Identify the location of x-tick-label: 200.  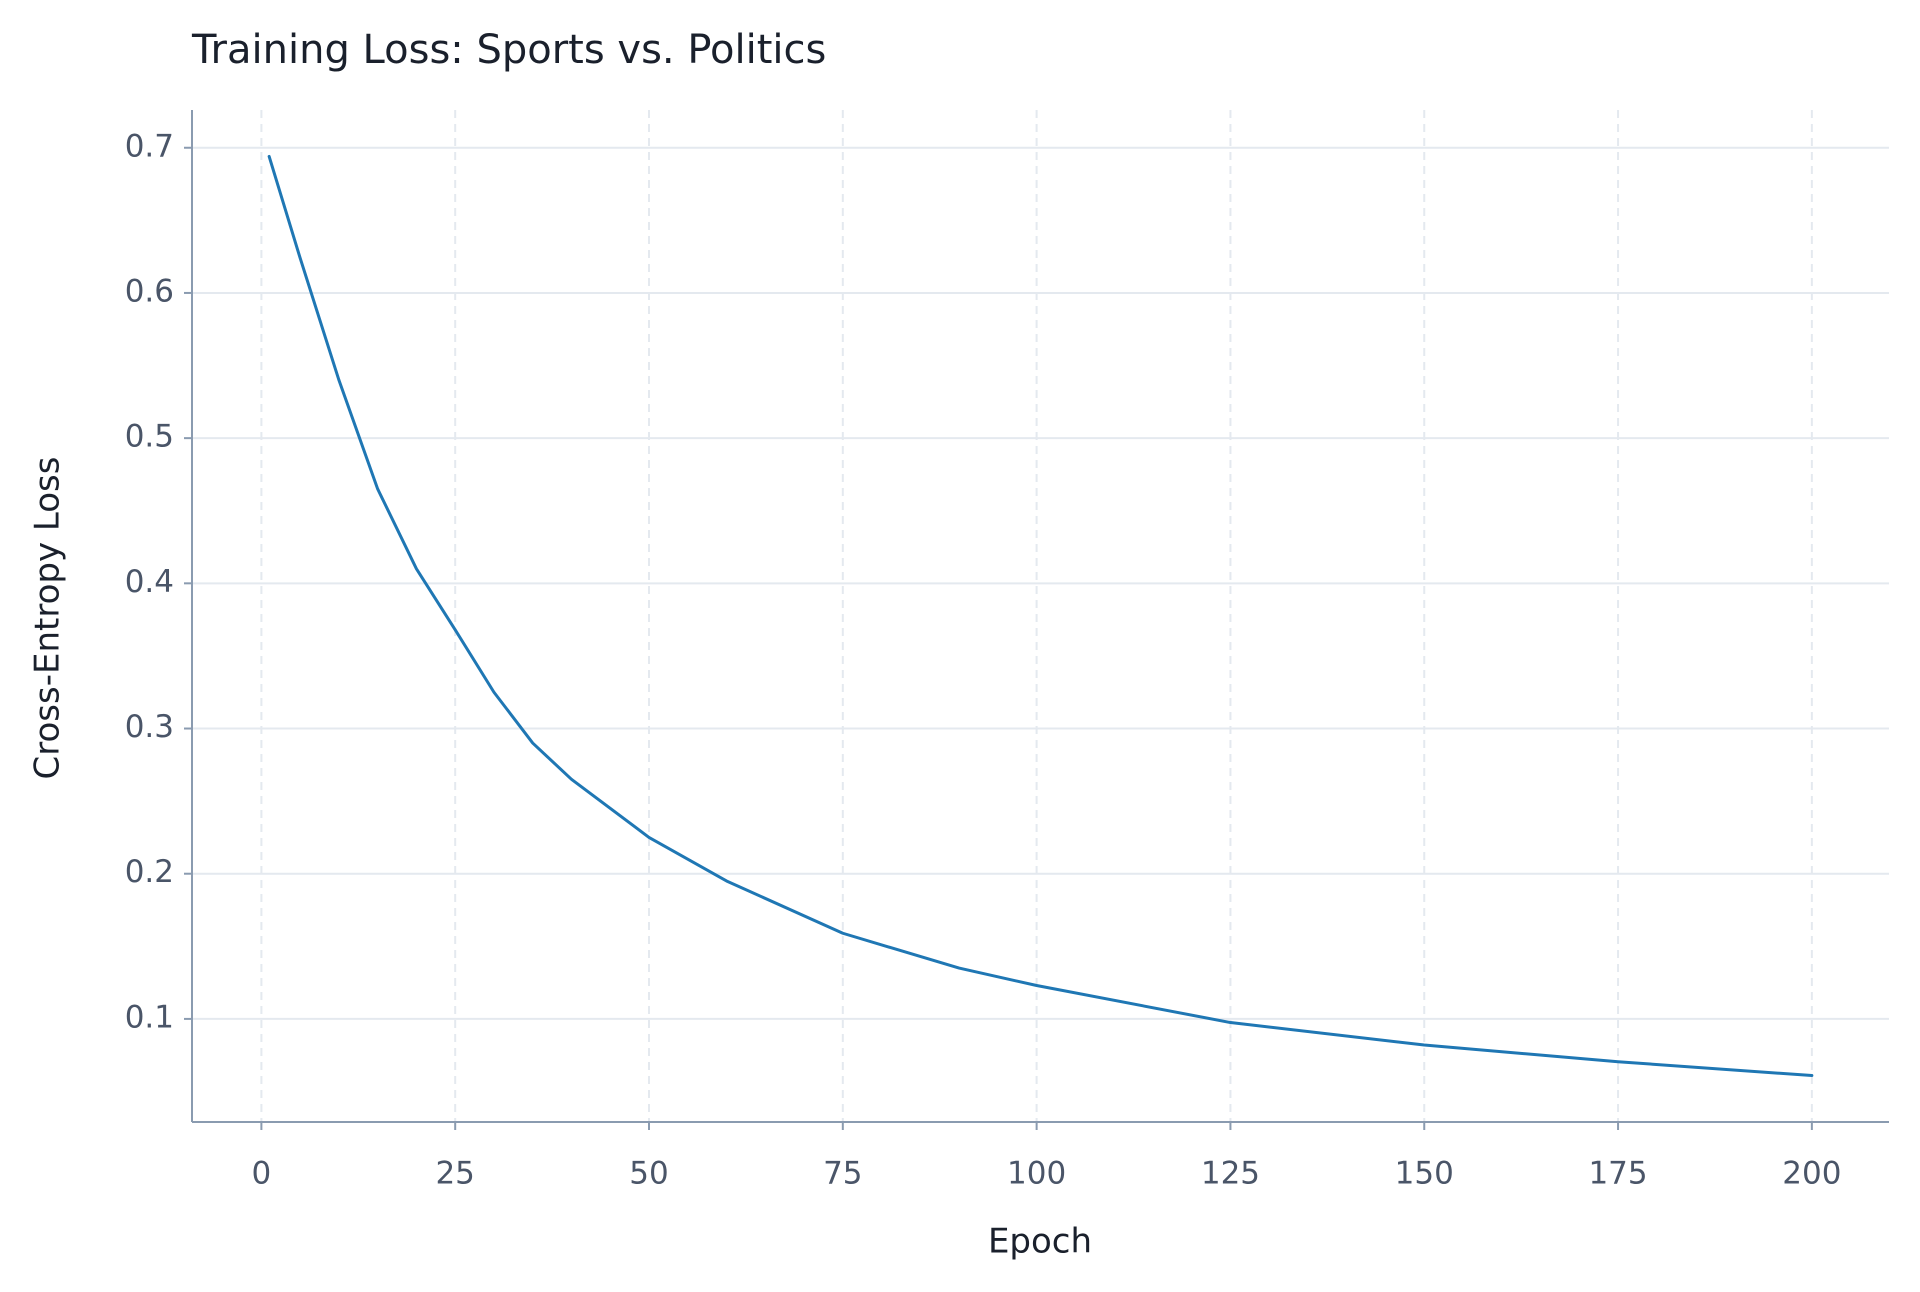
(1811, 1174).